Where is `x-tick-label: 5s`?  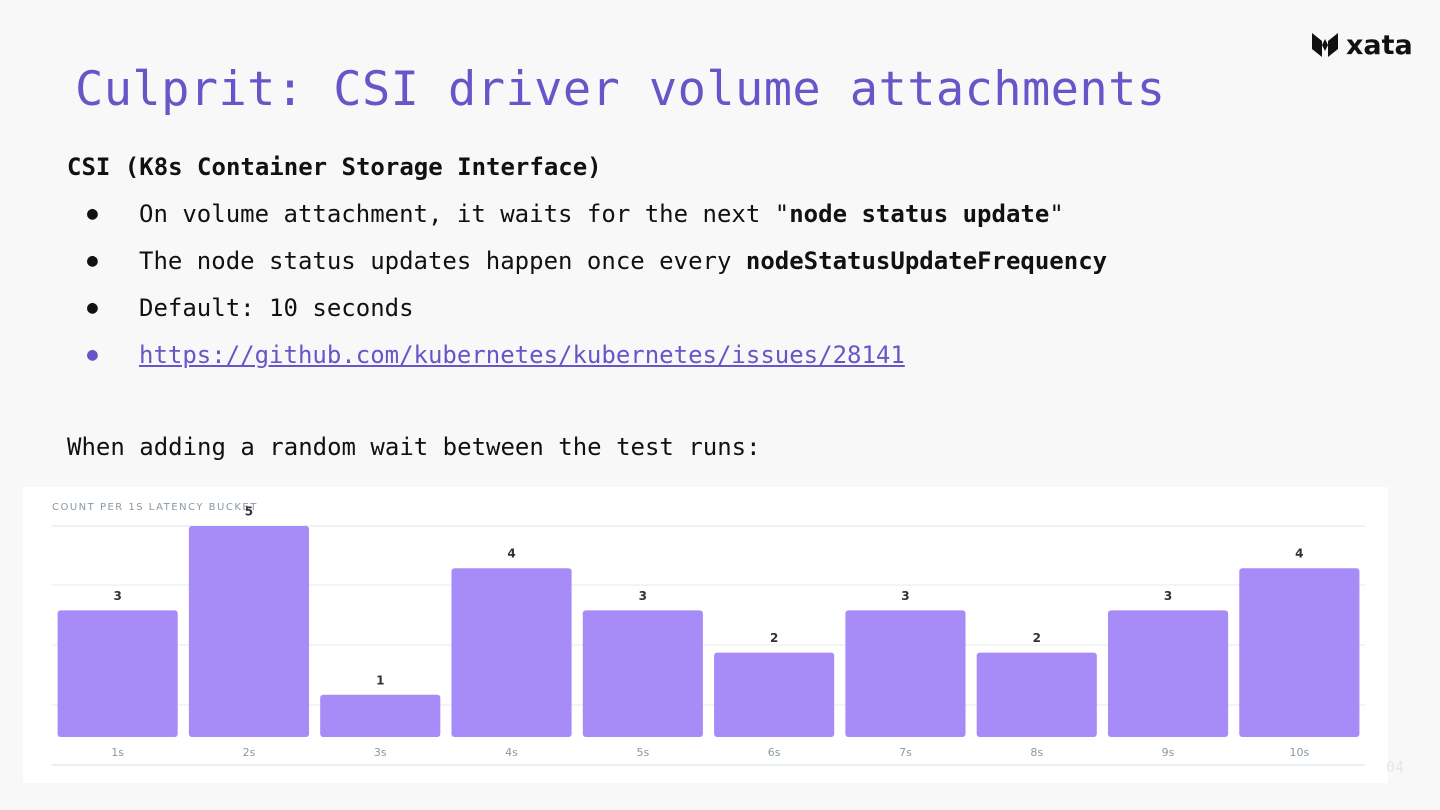 x-tick-label: 5s is located at coordinates (642, 752).